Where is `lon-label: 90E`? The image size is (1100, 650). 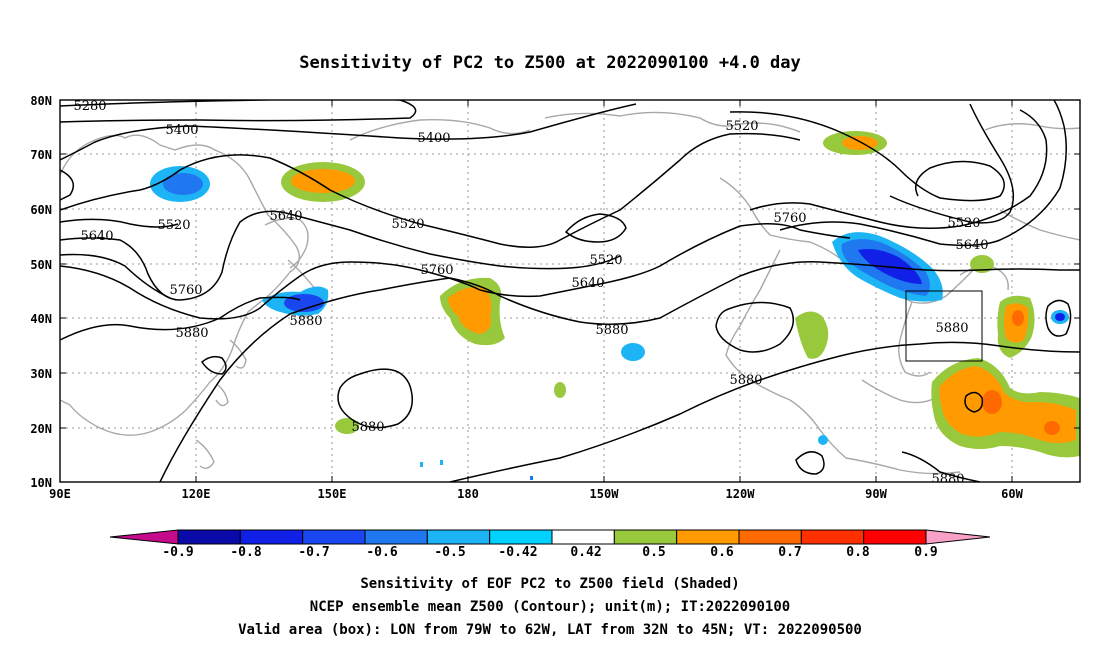 lon-label: 90E is located at coordinates (60, 494).